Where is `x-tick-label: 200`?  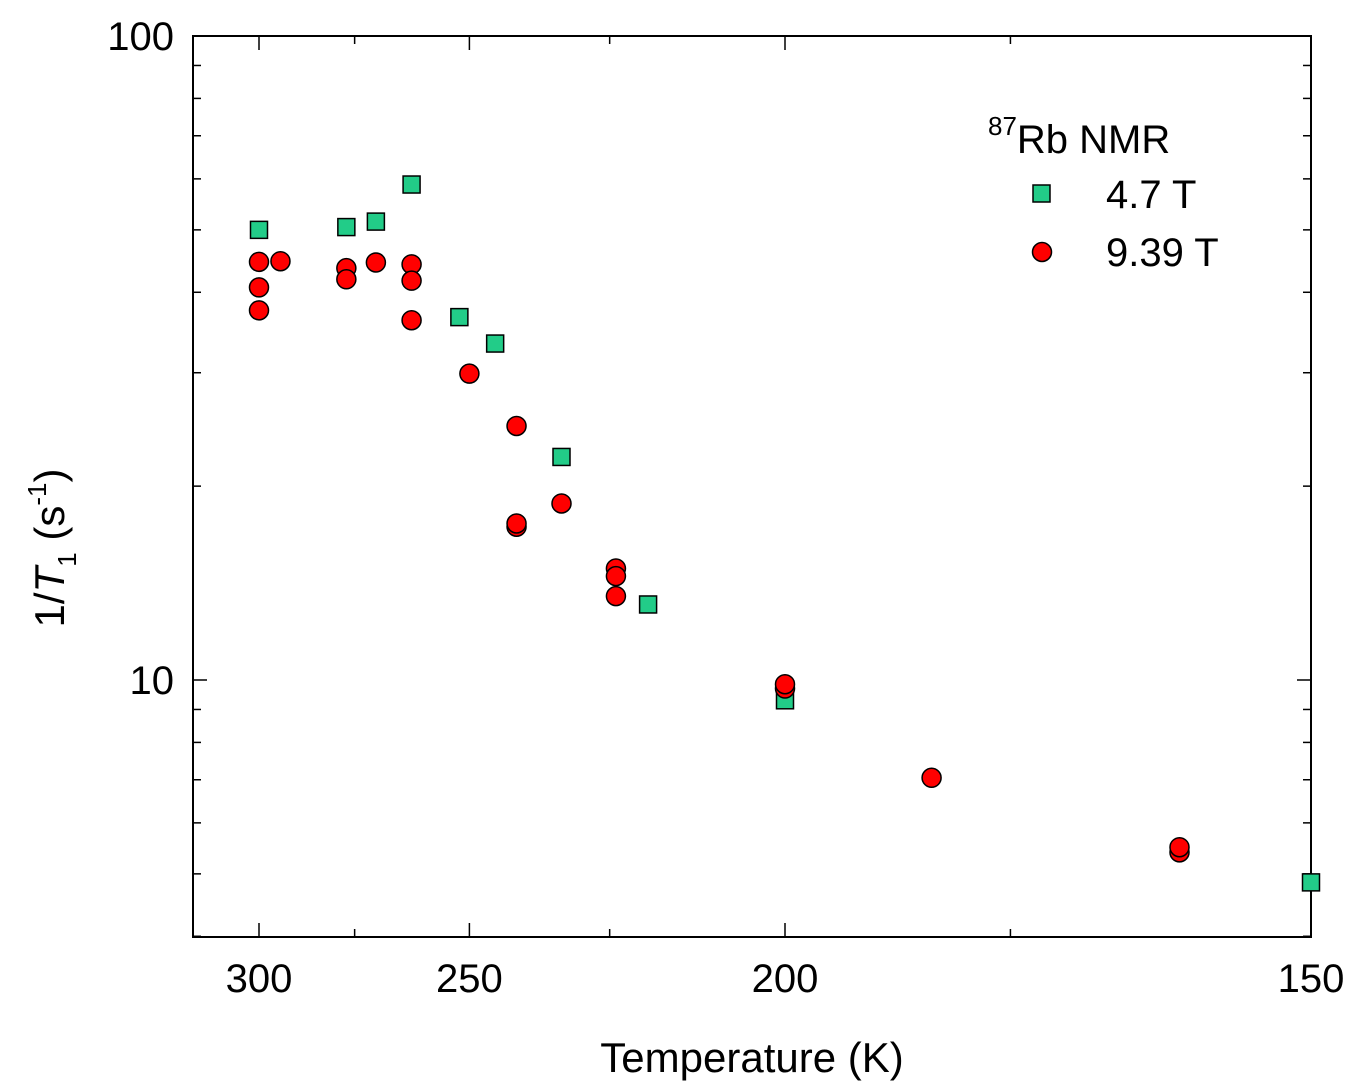 x-tick-label: 200 is located at coordinates (785, 979).